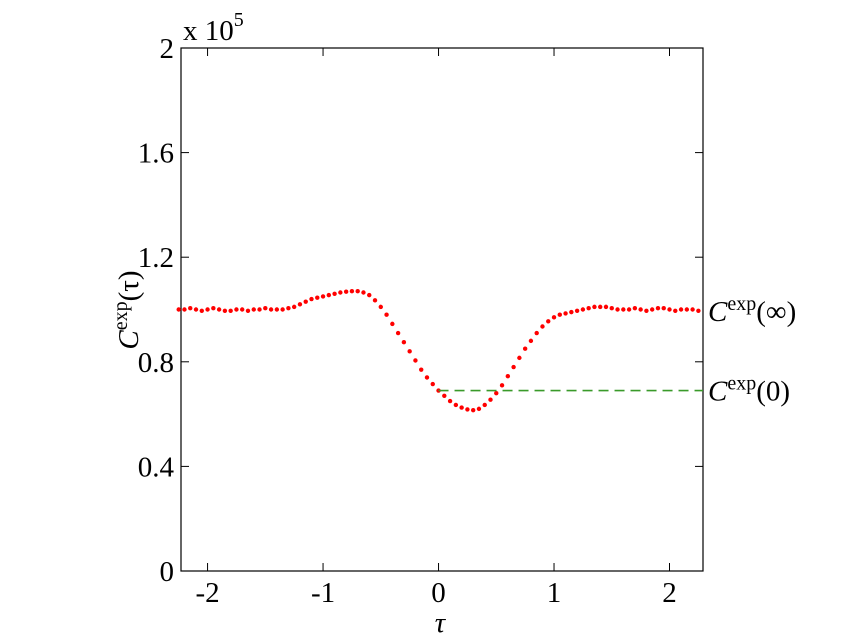  Describe the element at coordinates (438, 593) in the screenshot. I see `x-tick-label: 0` at that location.